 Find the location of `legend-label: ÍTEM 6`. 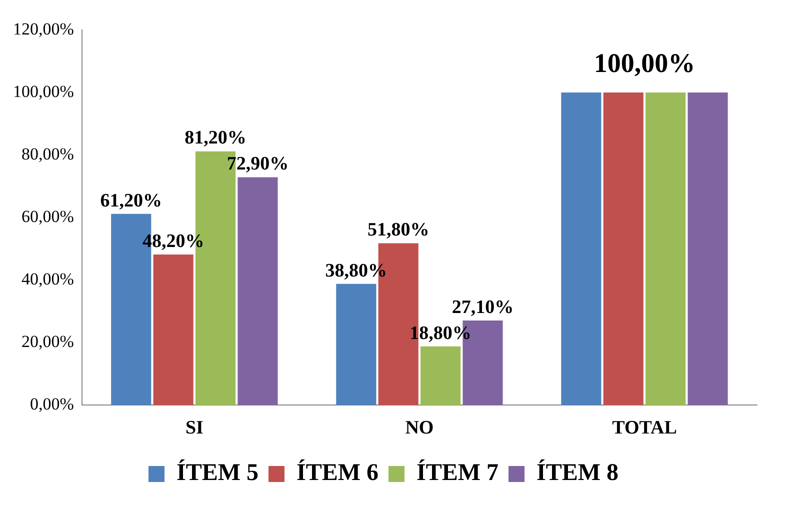

legend-label: ÍTEM 6 is located at coordinates (337, 472).